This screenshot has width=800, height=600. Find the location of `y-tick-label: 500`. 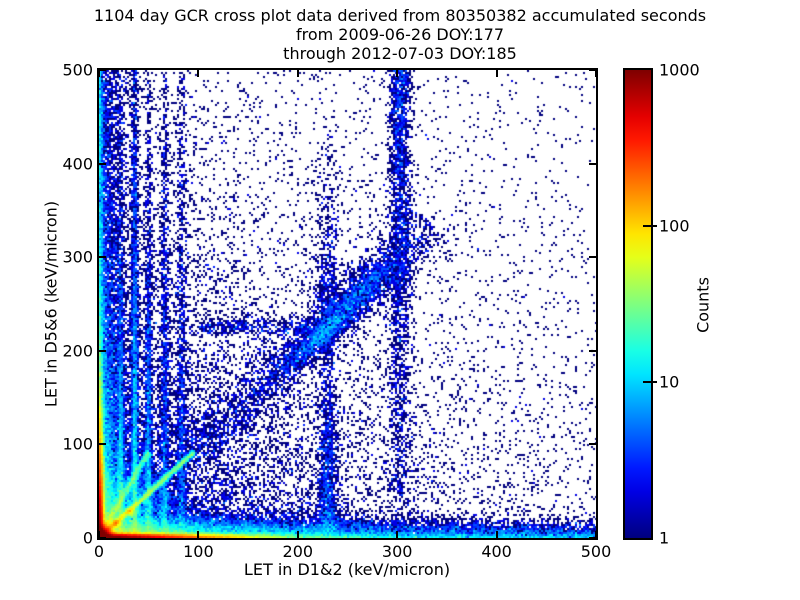

y-tick-label: 500 is located at coordinates (77, 70).